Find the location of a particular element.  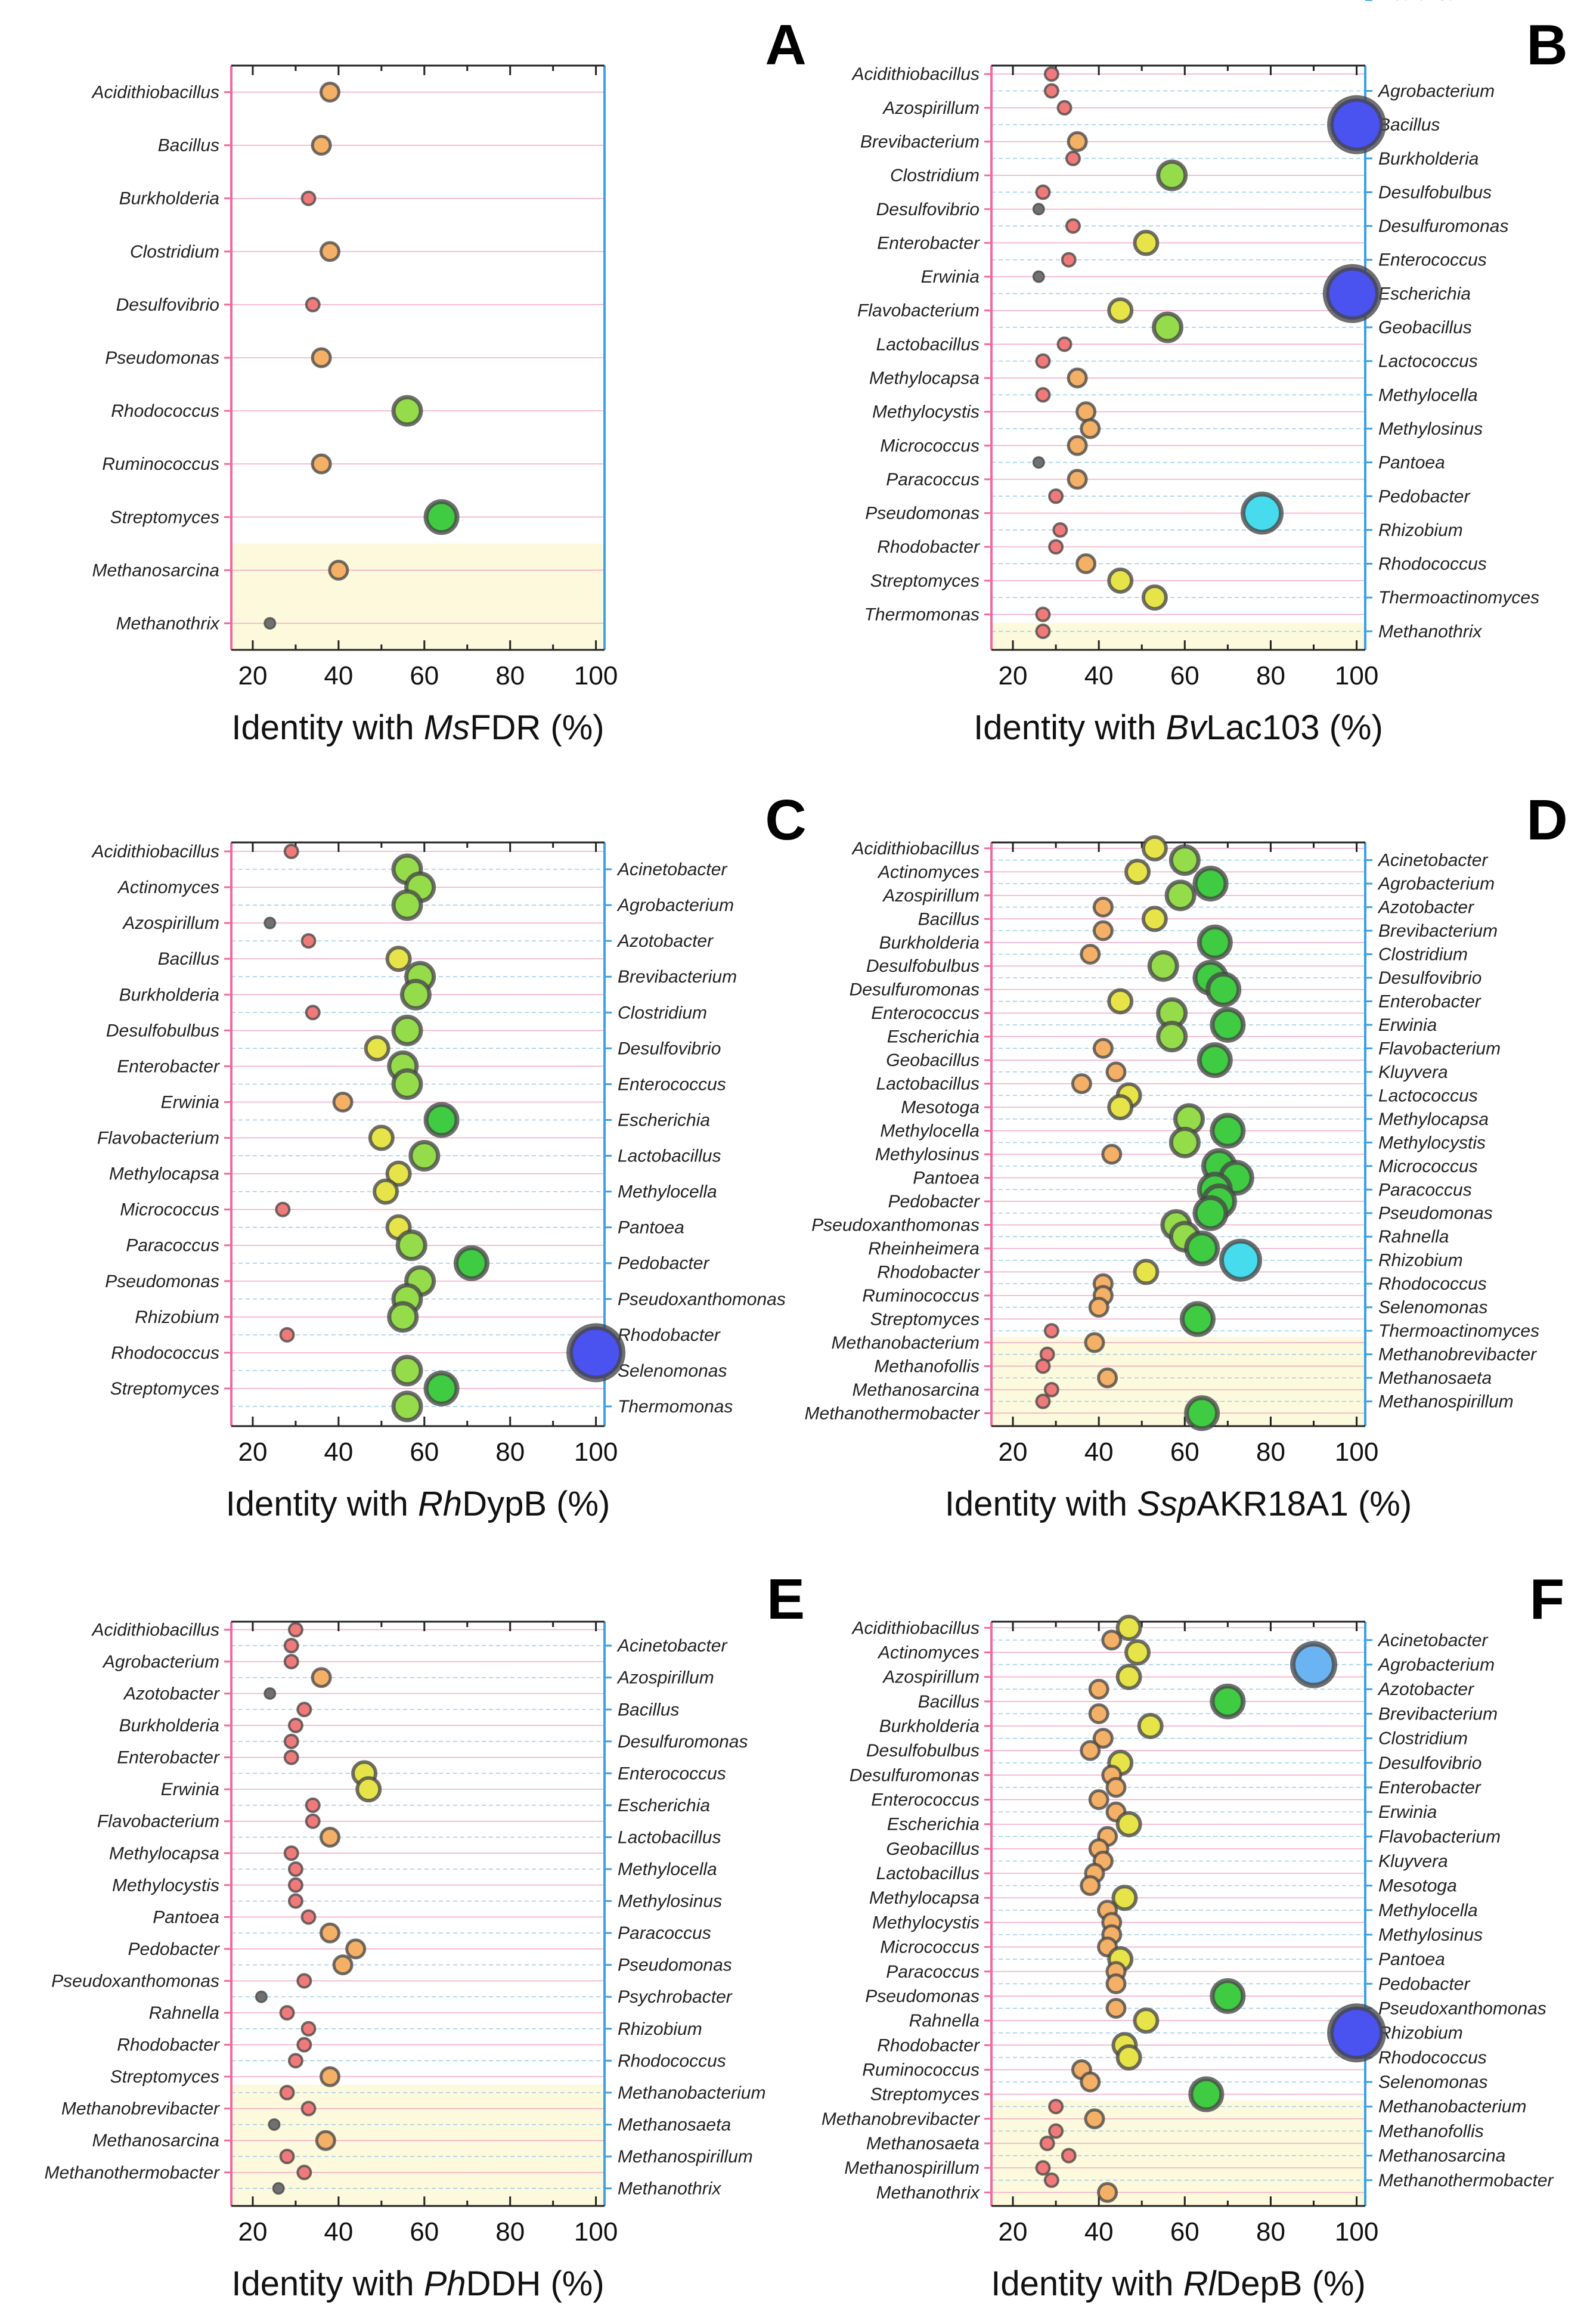

x-axis-label-suffix: DDH (%) is located at coordinates (535, 2283).